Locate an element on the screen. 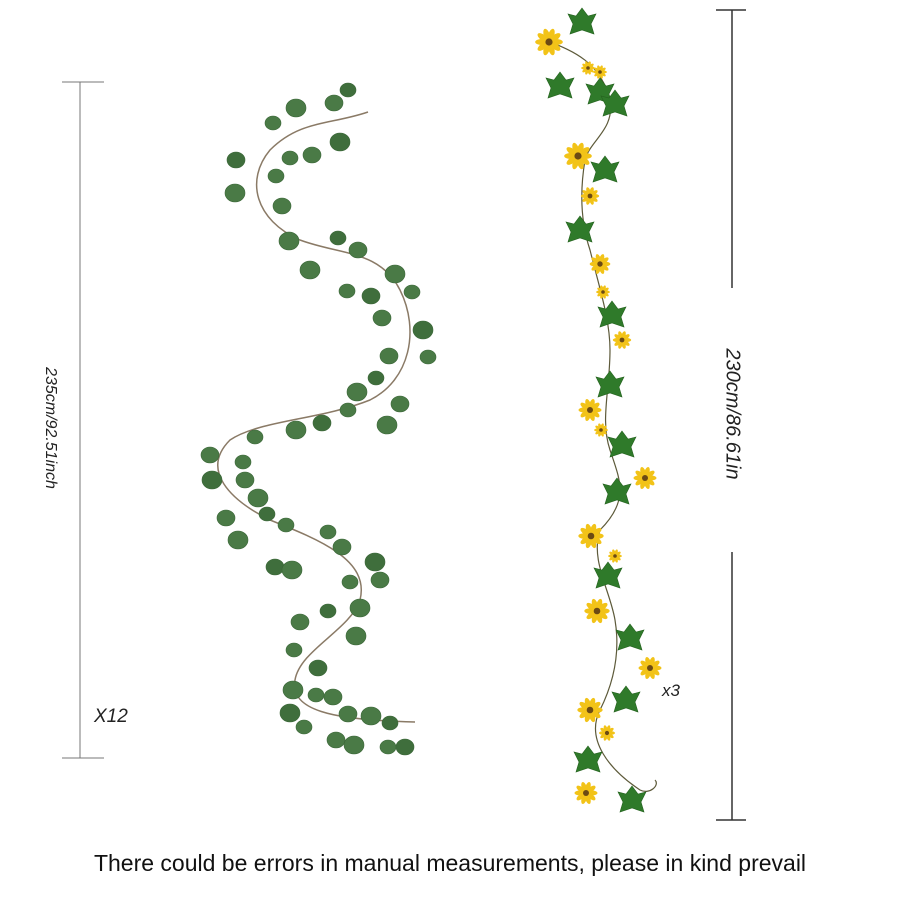 The height and width of the screenshot is (900, 900). right-measure-line is located at coordinates (731, 415).